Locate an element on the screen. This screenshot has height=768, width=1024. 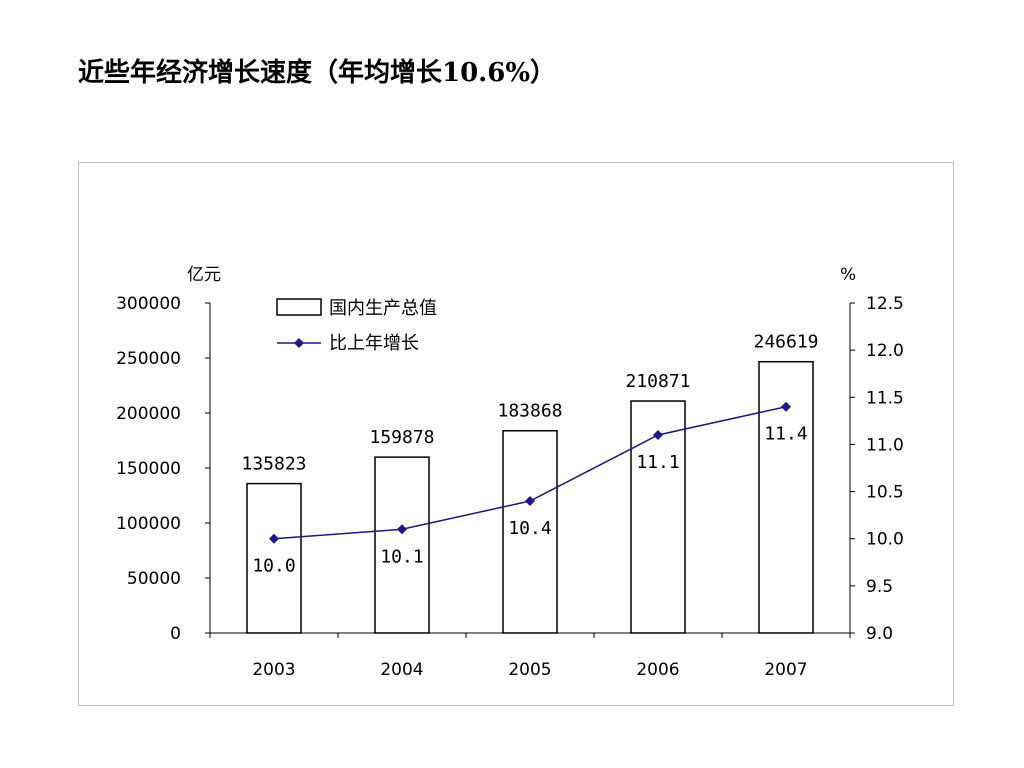
growth-data-label: 10.0 is located at coordinates (273, 566).